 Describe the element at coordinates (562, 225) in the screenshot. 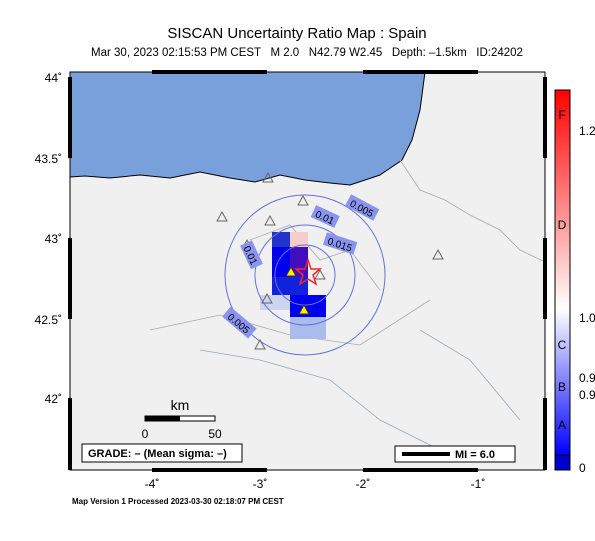

I see `grade-letter: D` at that location.